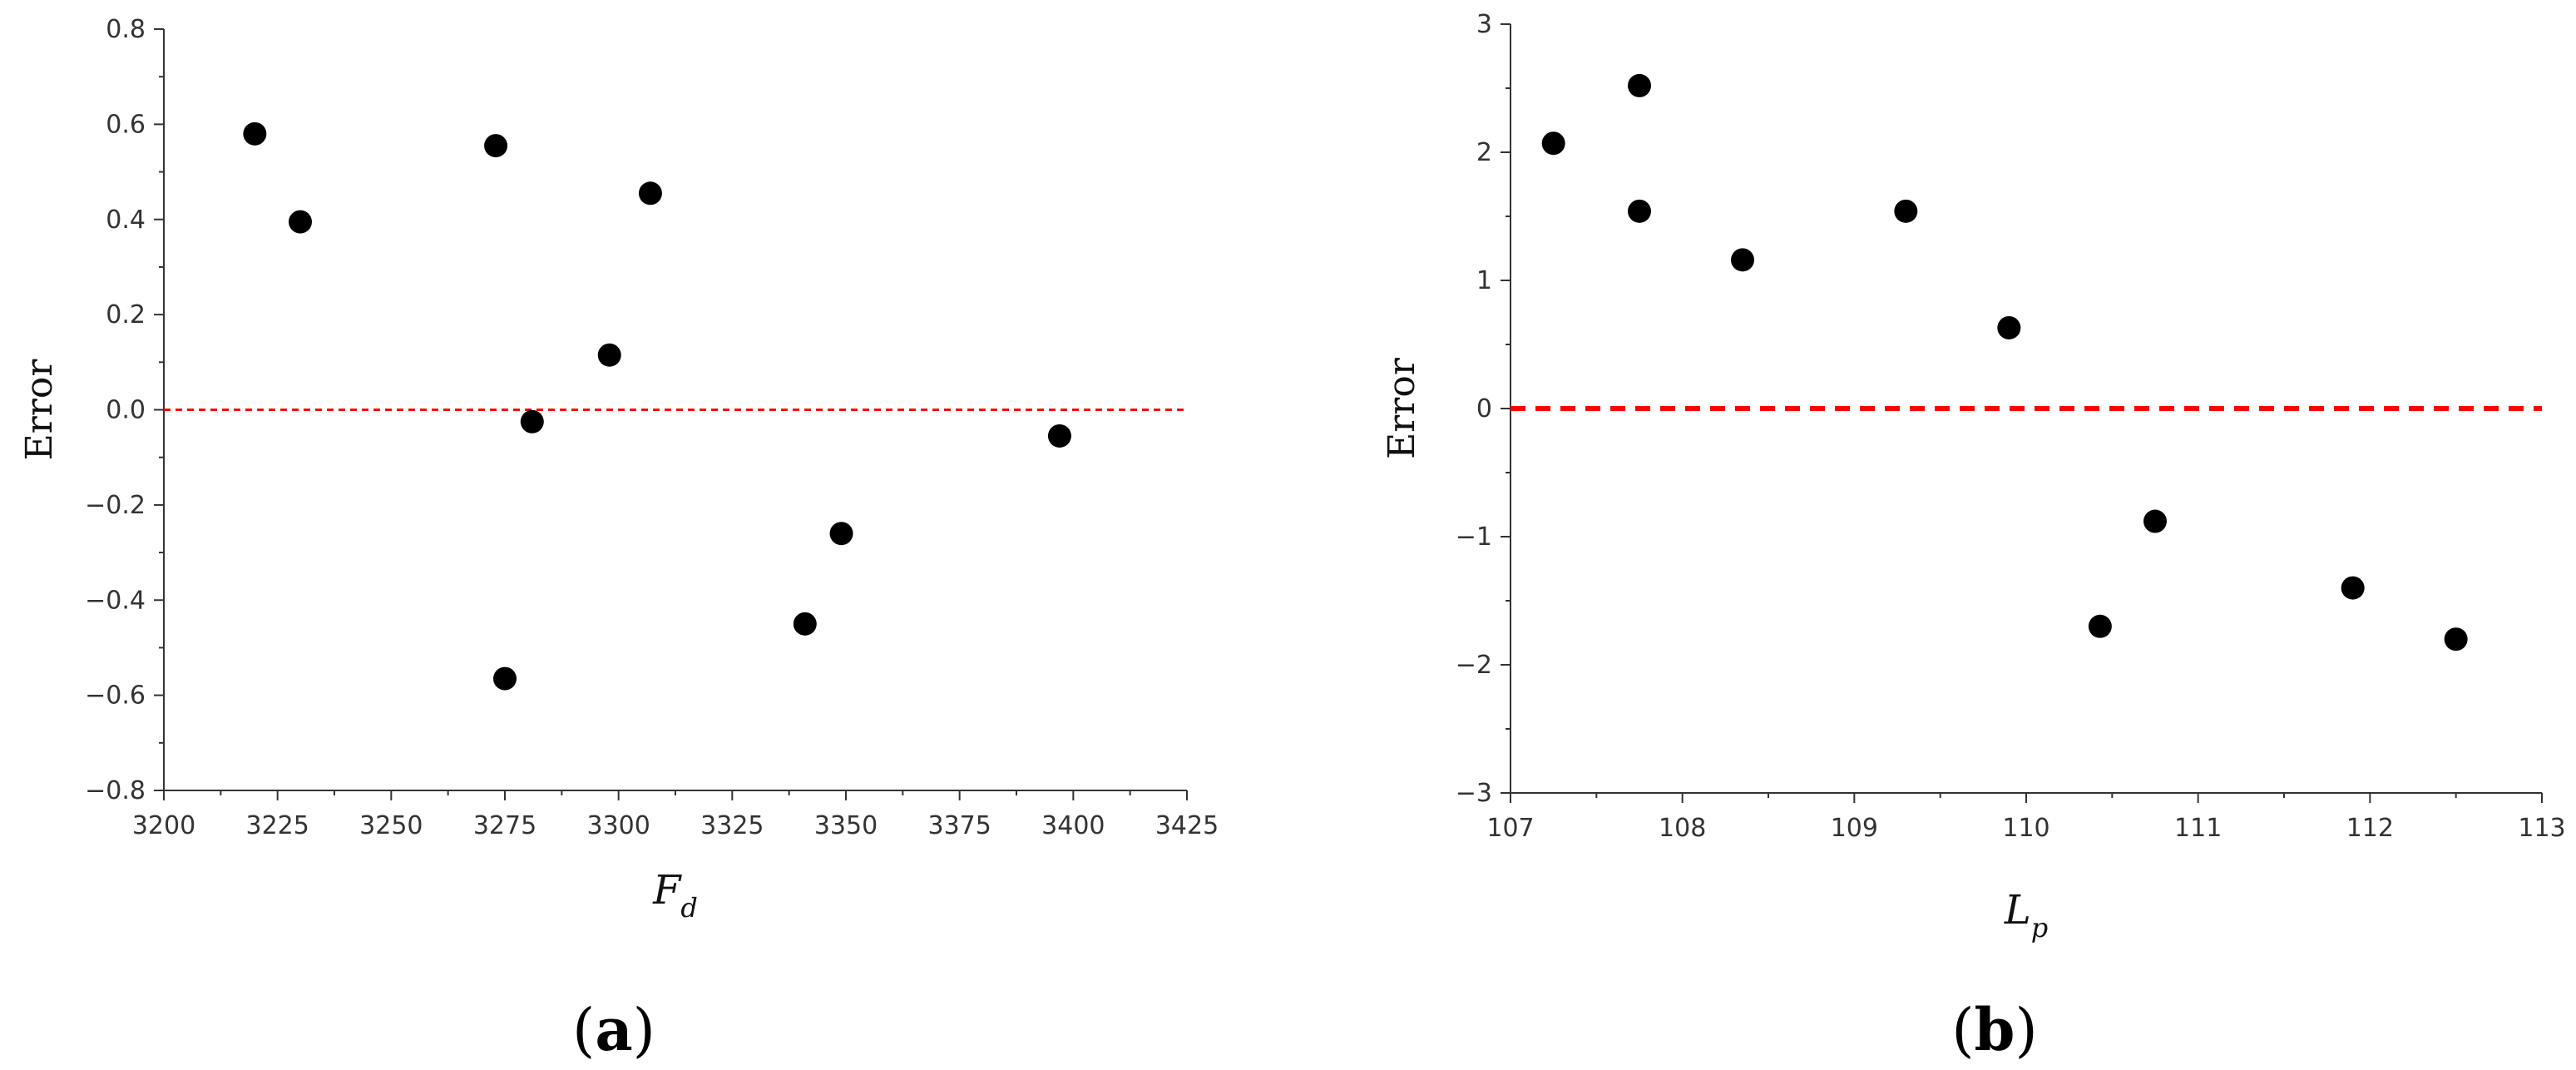 This screenshot has height=1070, width=2576. I want to click on b-x-tick-label: 111, so click(2198, 828).